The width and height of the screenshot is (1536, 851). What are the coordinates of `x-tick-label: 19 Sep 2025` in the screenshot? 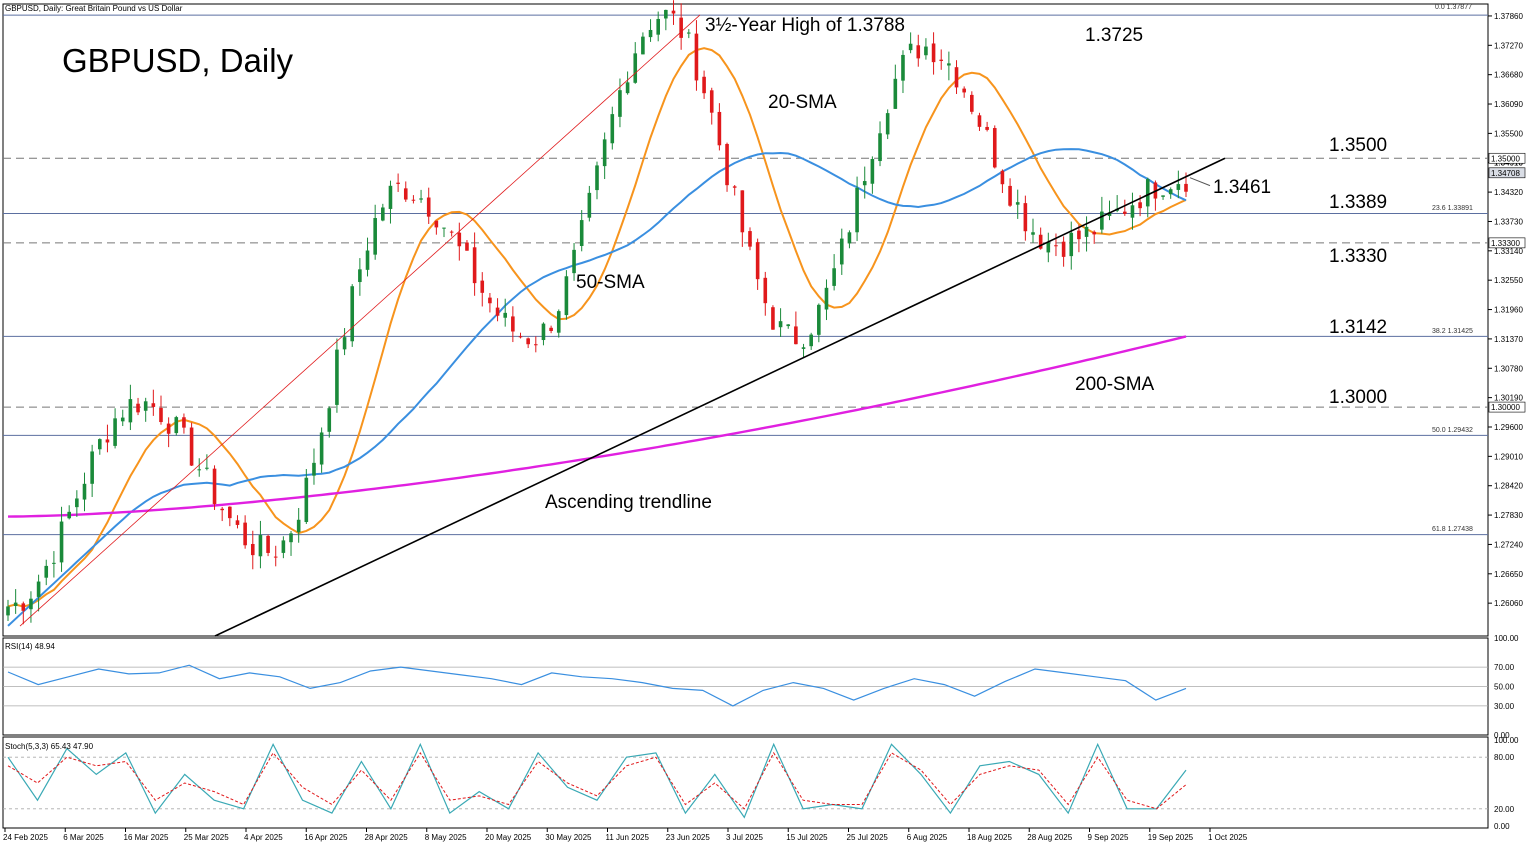 It's located at (1171, 837).